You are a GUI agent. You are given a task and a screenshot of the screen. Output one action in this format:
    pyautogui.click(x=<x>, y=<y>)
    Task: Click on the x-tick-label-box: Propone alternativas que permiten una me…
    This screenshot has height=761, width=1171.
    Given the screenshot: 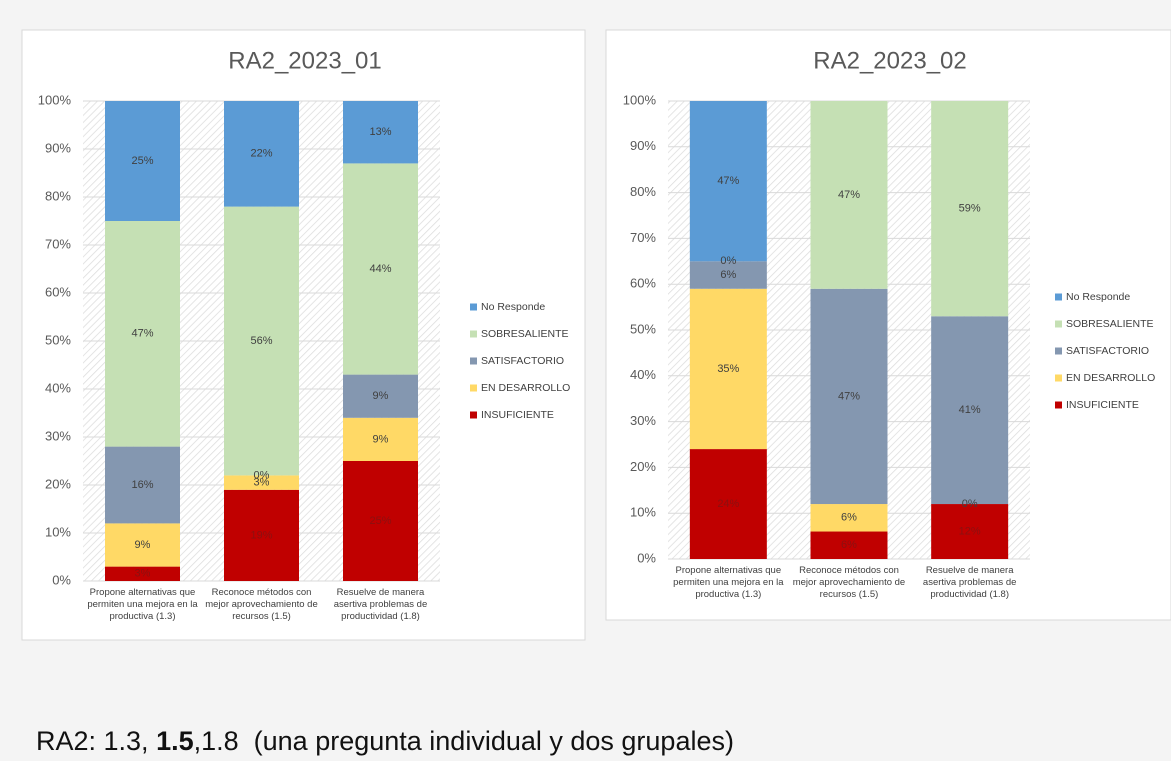 What is the action you would take?
    pyautogui.click(x=142, y=604)
    